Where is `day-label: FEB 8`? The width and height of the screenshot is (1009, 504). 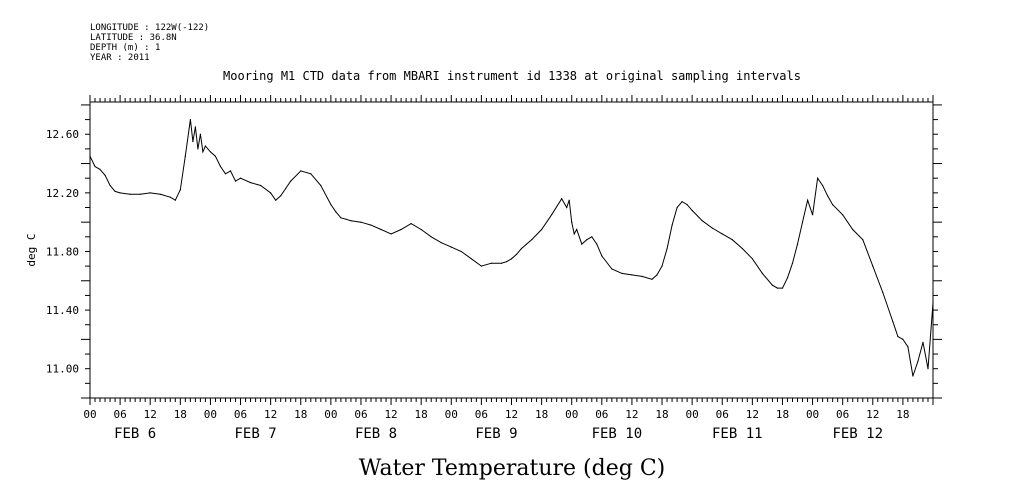
day-label: FEB 8 is located at coordinates (376, 434).